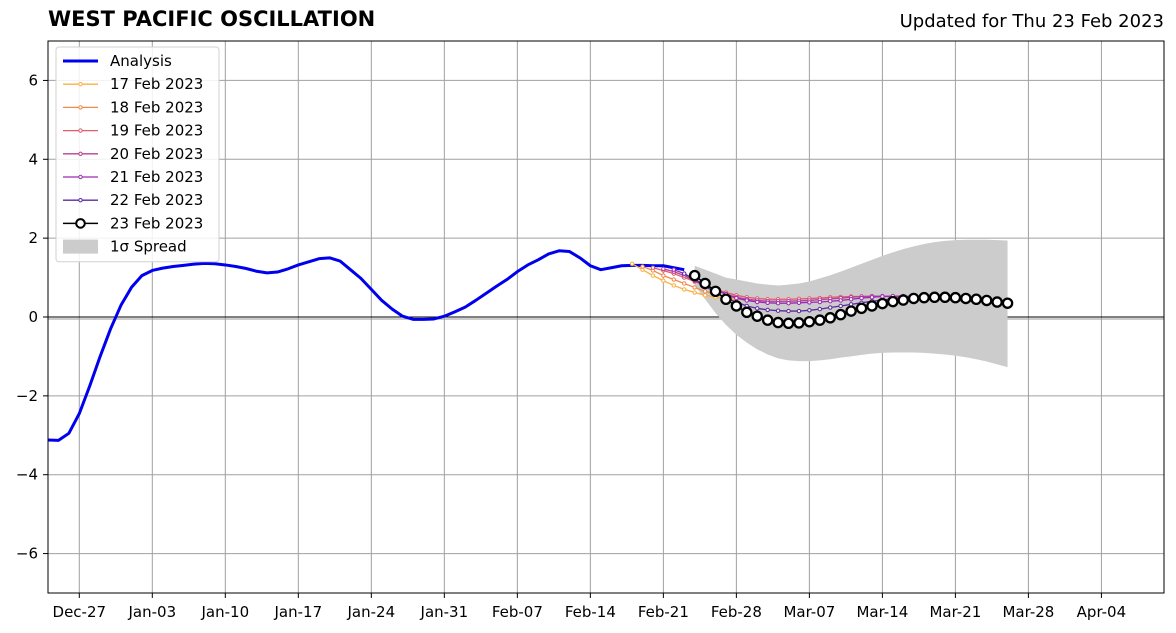 The height and width of the screenshot is (633, 1176). I want to click on updated-date-label: Updated for Thu 23 Feb 2023, so click(1031, 21).